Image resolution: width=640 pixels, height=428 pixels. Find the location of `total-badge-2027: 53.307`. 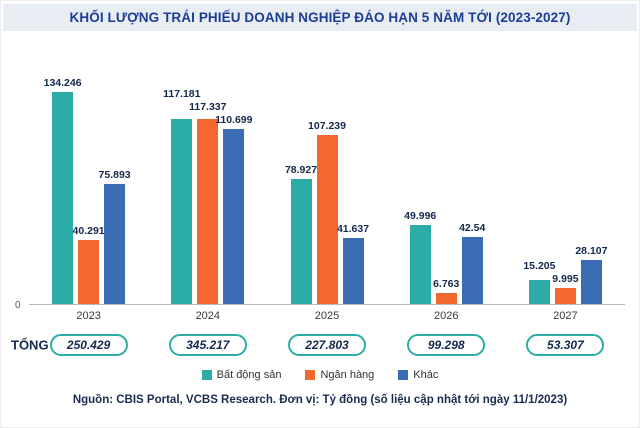

total-badge-2027: 53.307 is located at coordinates (565, 345).